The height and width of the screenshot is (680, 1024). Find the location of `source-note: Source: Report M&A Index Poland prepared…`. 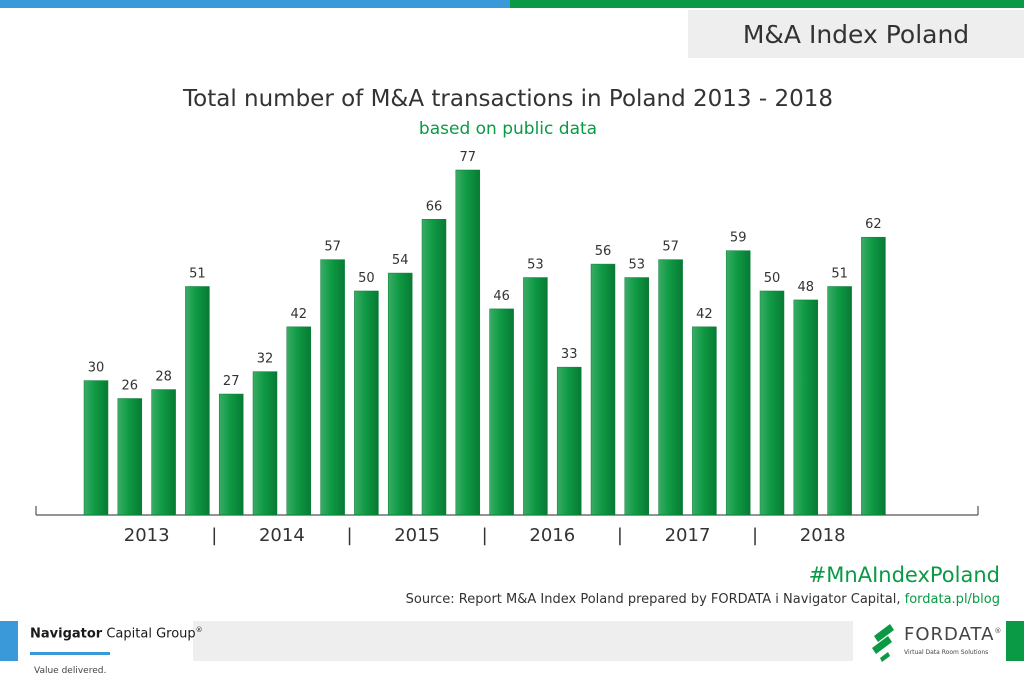

source-note: Source: Report M&A Index Poland prepared… is located at coordinates (703, 599).